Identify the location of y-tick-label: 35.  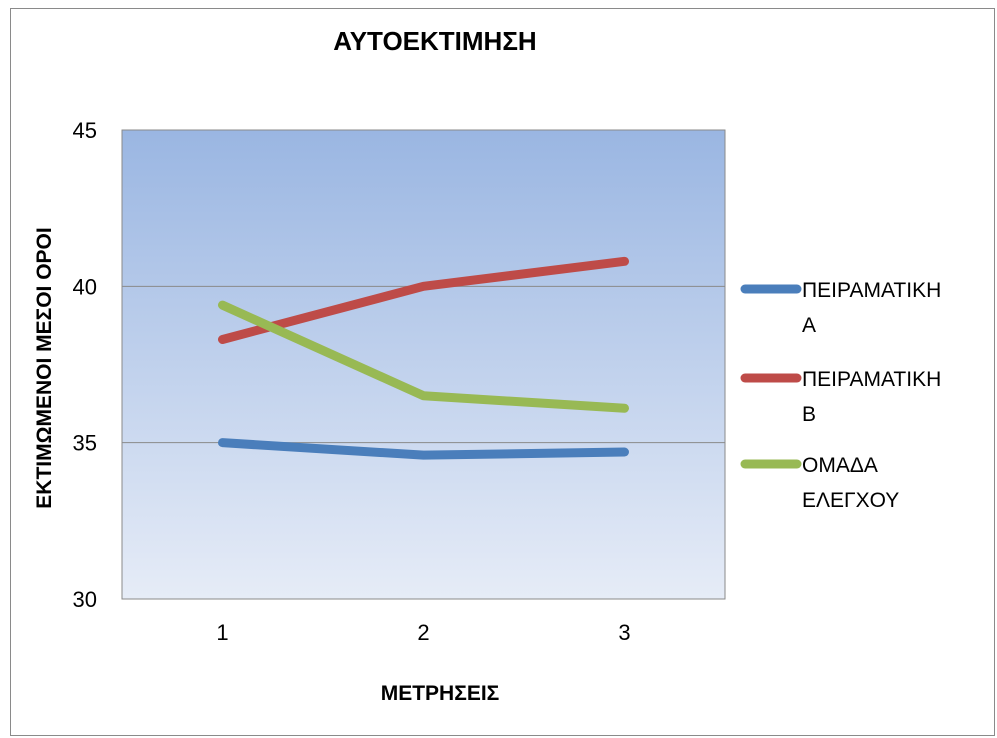
(85, 443).